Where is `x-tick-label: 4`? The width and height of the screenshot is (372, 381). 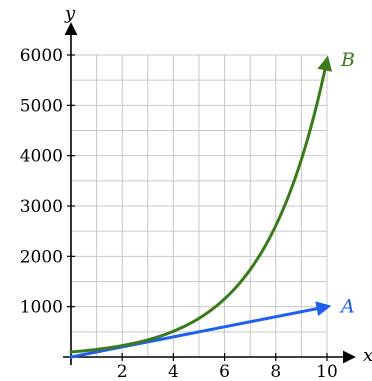 x-tick-label: 4 is located at coordinates (173, 371).